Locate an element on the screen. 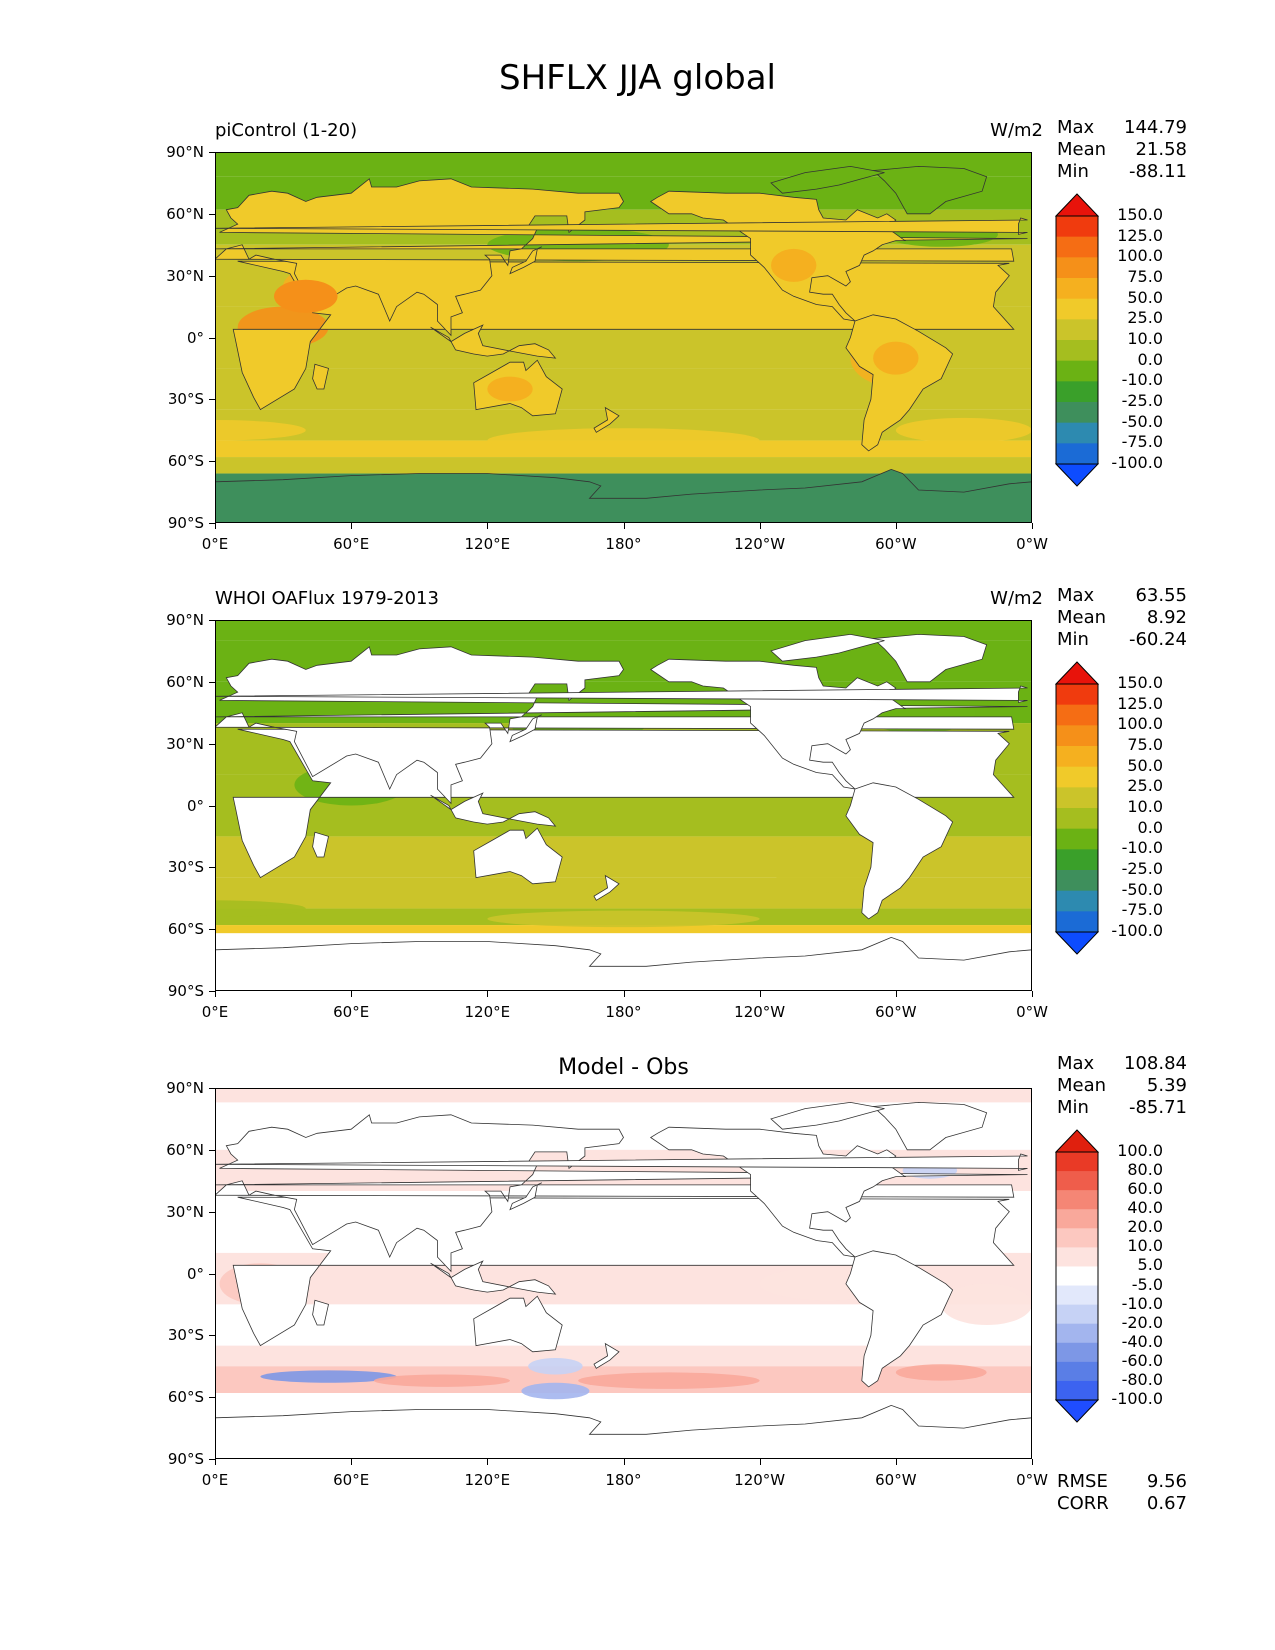  stats-block: Max 144.79 Mean 21.58 Min -88.11 is located at coordinates (1122, 150).